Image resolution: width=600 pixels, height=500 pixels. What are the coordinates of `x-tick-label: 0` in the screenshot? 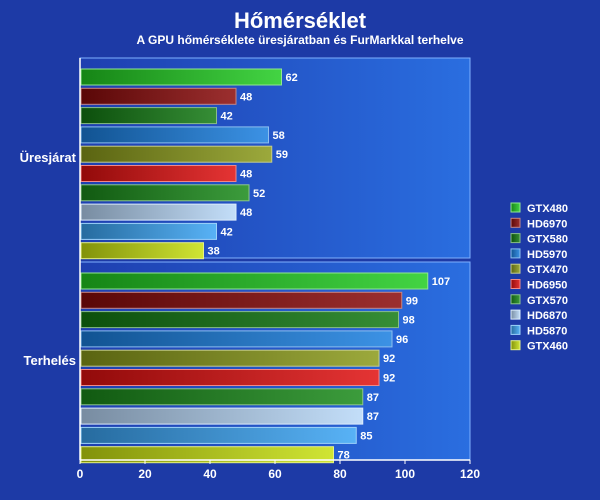 It's located at (80, 474).